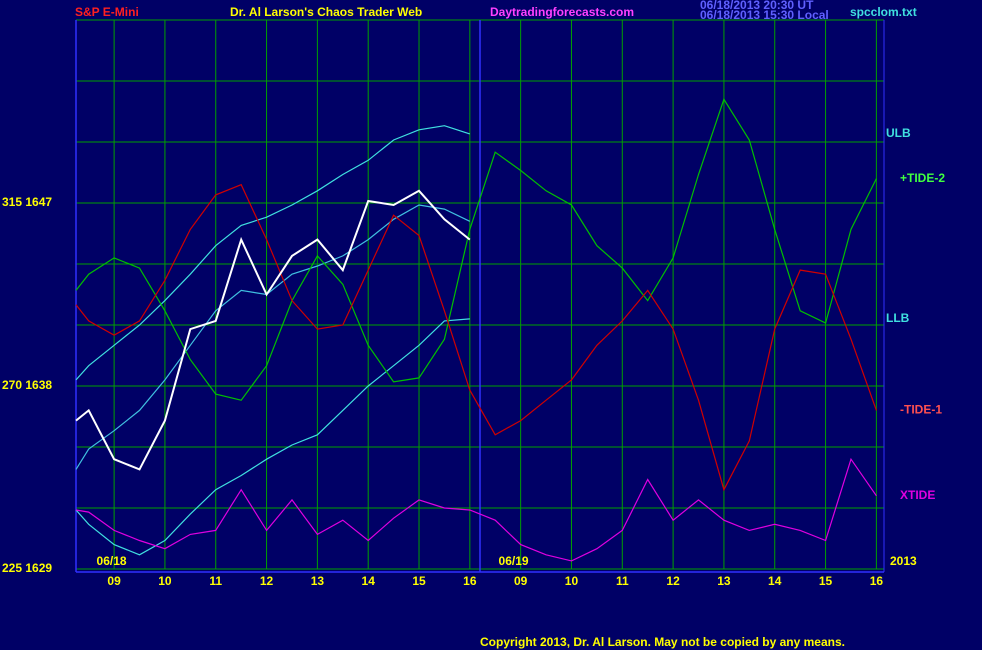  I want to click on legend-label: +TIDE-2, so click(922, 178).